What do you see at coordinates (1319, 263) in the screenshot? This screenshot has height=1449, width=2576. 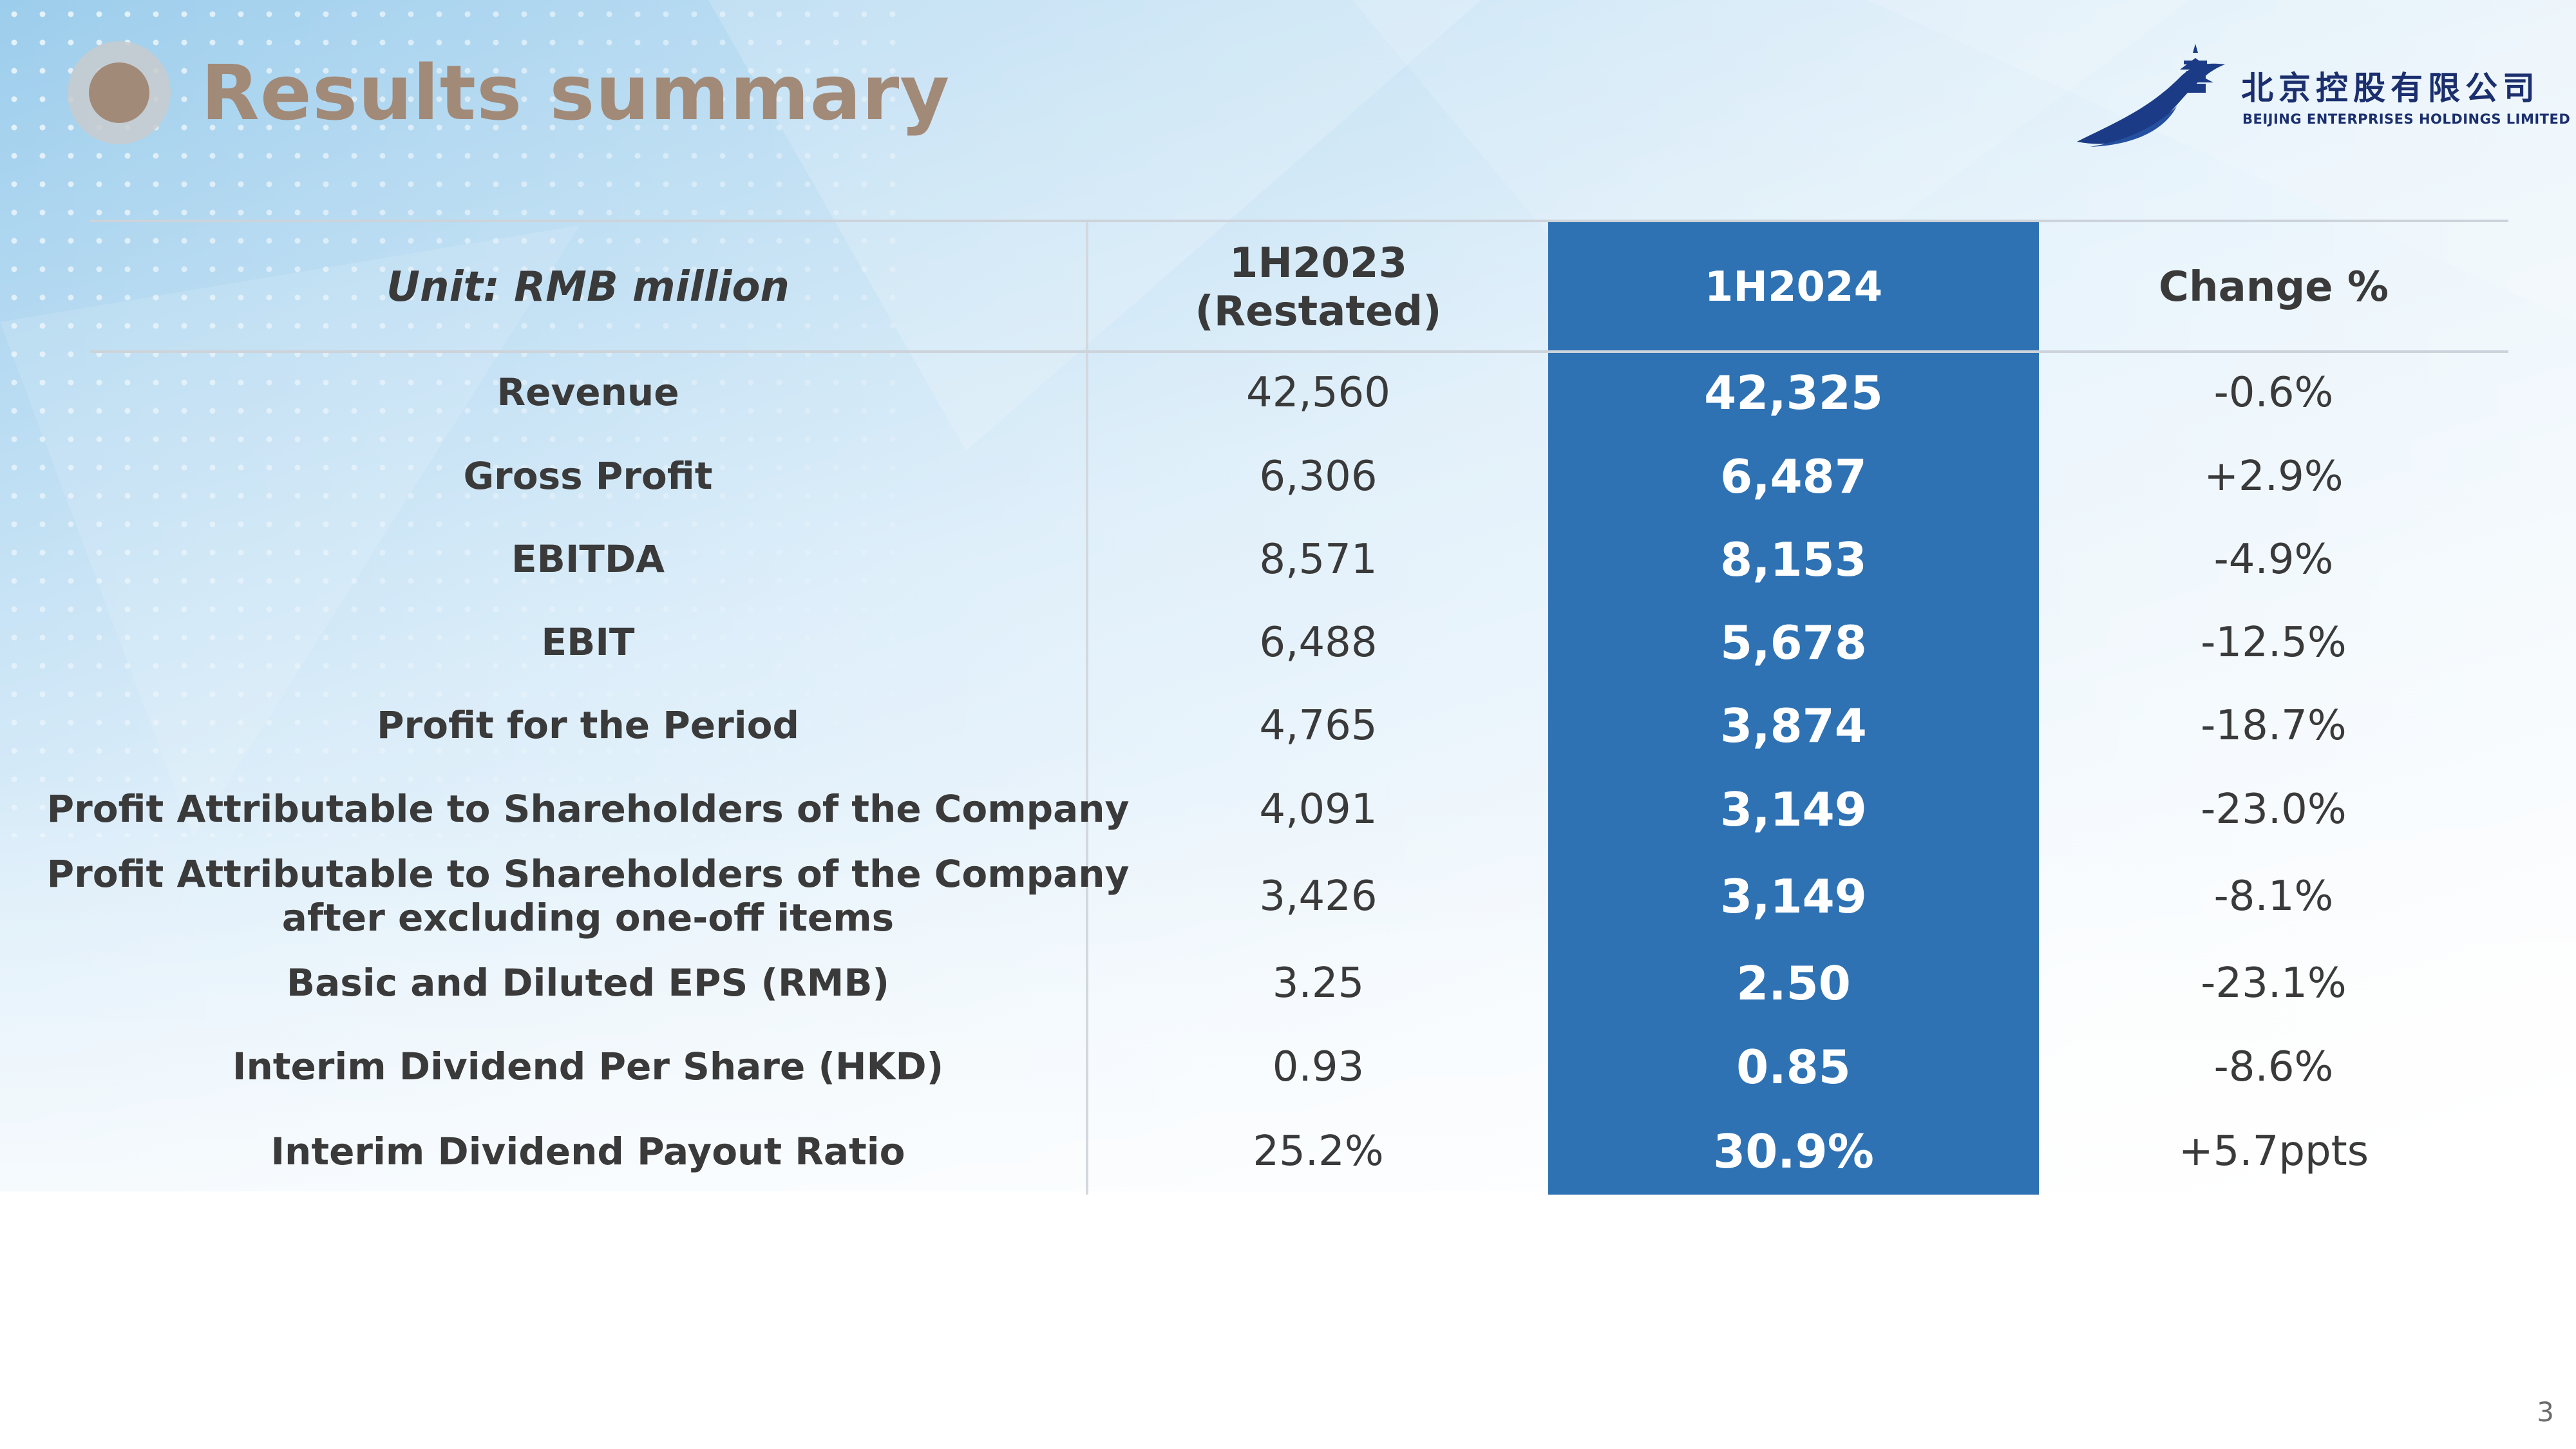 I see `header-prev-line1: 1H2023` at bounding box center [1319, 263].